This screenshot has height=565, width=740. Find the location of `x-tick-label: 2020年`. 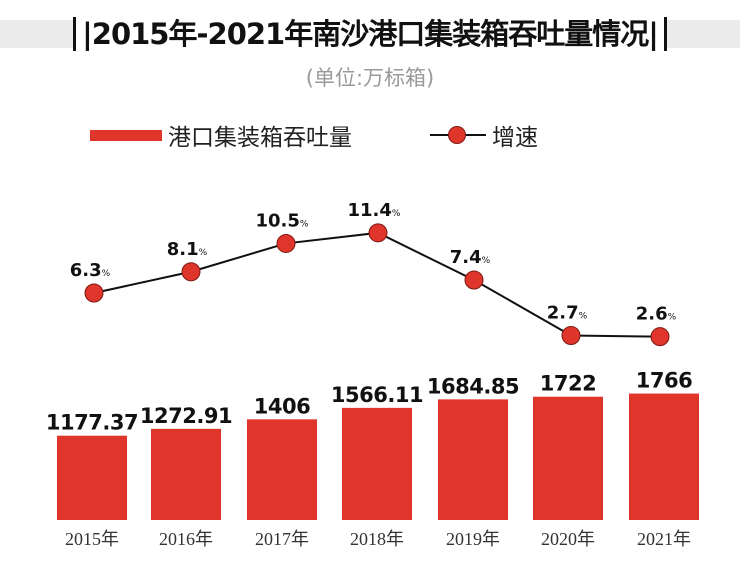

x-tick-label: 2020年 is located at coordinates (568, 539).